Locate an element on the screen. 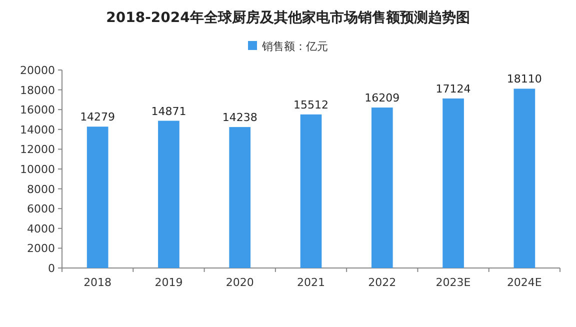  y-tick-label: 6000 is located at coordinates (41, 209).